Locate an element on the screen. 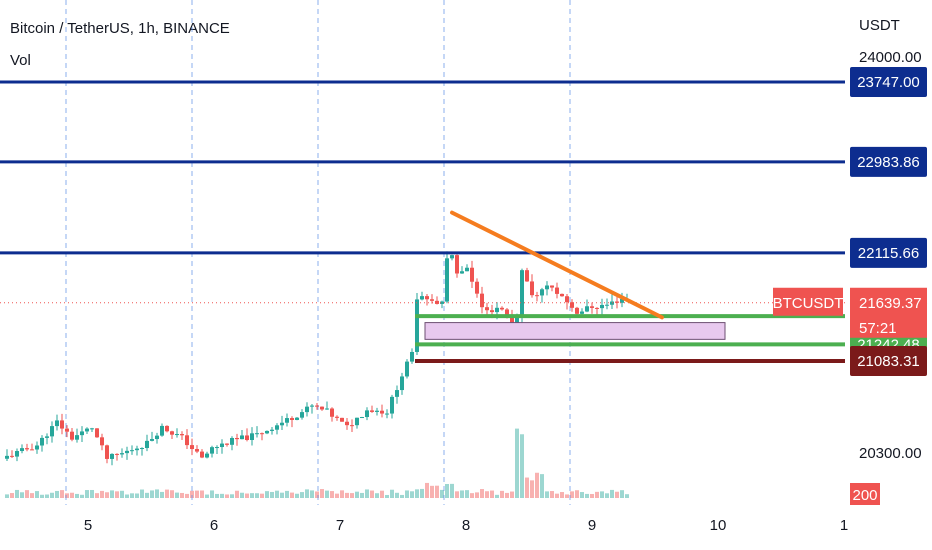  time-axis-tick: 8 is located at coordinates (466, 525).